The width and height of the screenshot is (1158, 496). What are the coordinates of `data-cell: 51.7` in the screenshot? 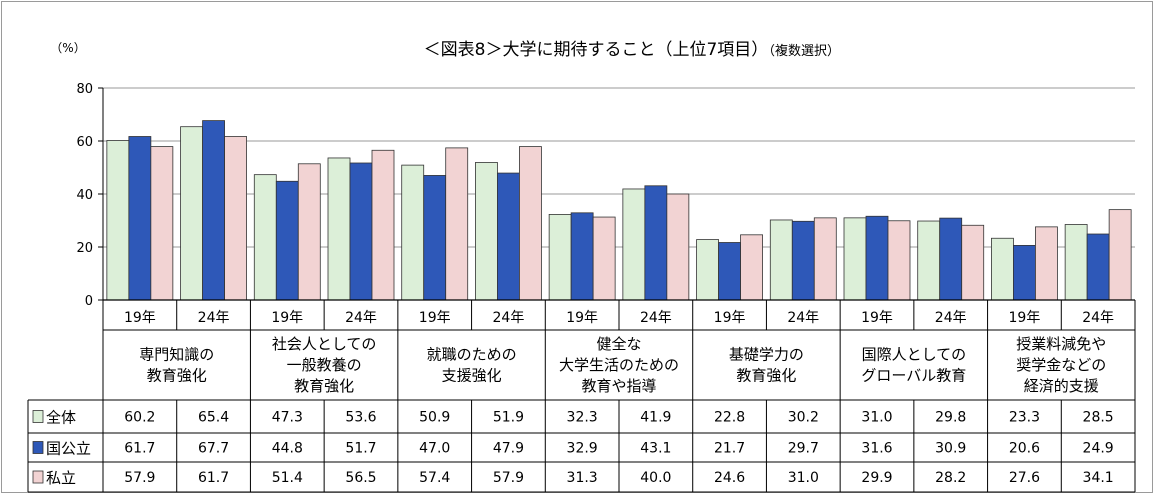 It's located at (360, 449).